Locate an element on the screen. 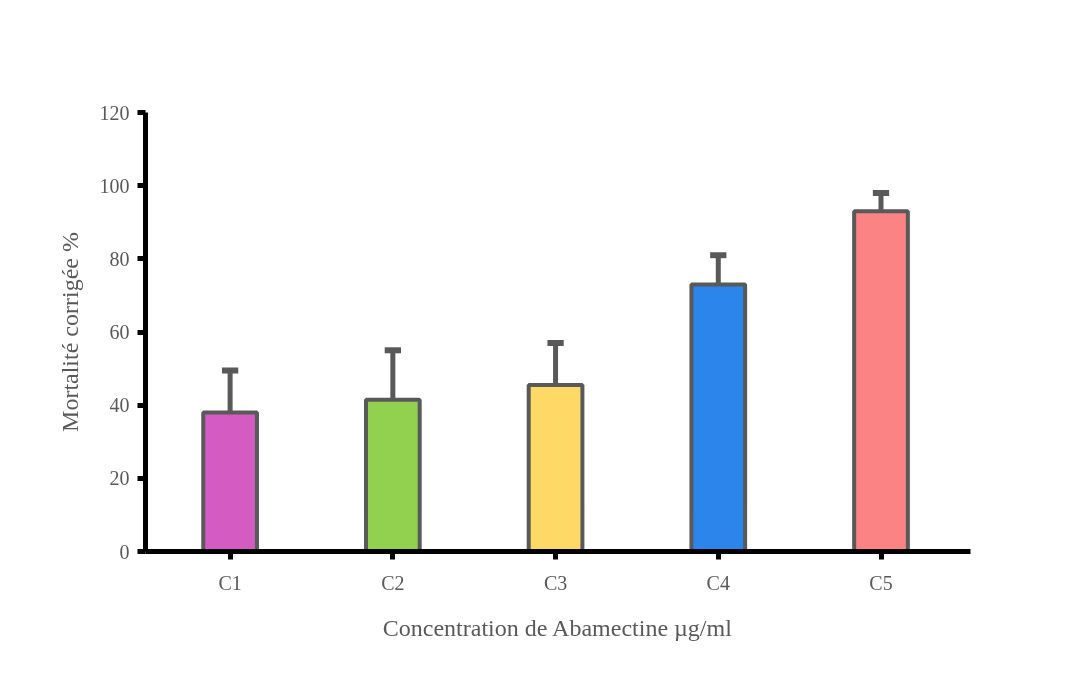 Image resolution: width=1069 pixels, height=694 pixels. x-tick-label: C4 is located at coordinates (718, 582).